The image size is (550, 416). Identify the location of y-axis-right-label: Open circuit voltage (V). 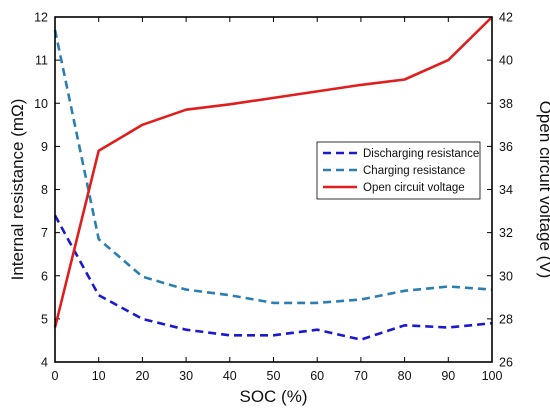
(543, 190).